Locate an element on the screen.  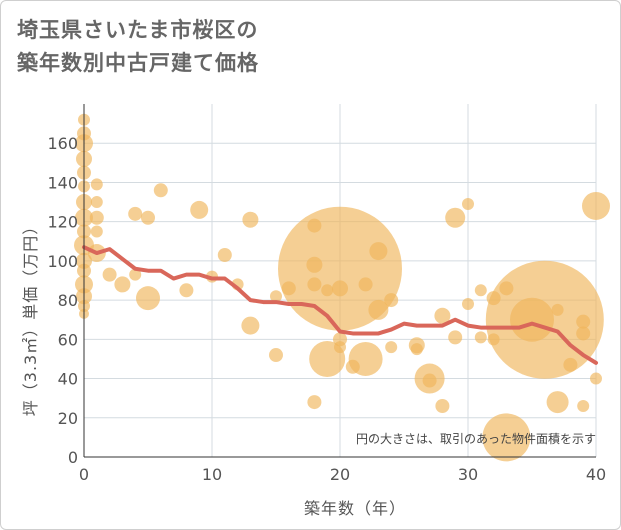
x-tick-label: 10 is located at coordinates (212, 474).